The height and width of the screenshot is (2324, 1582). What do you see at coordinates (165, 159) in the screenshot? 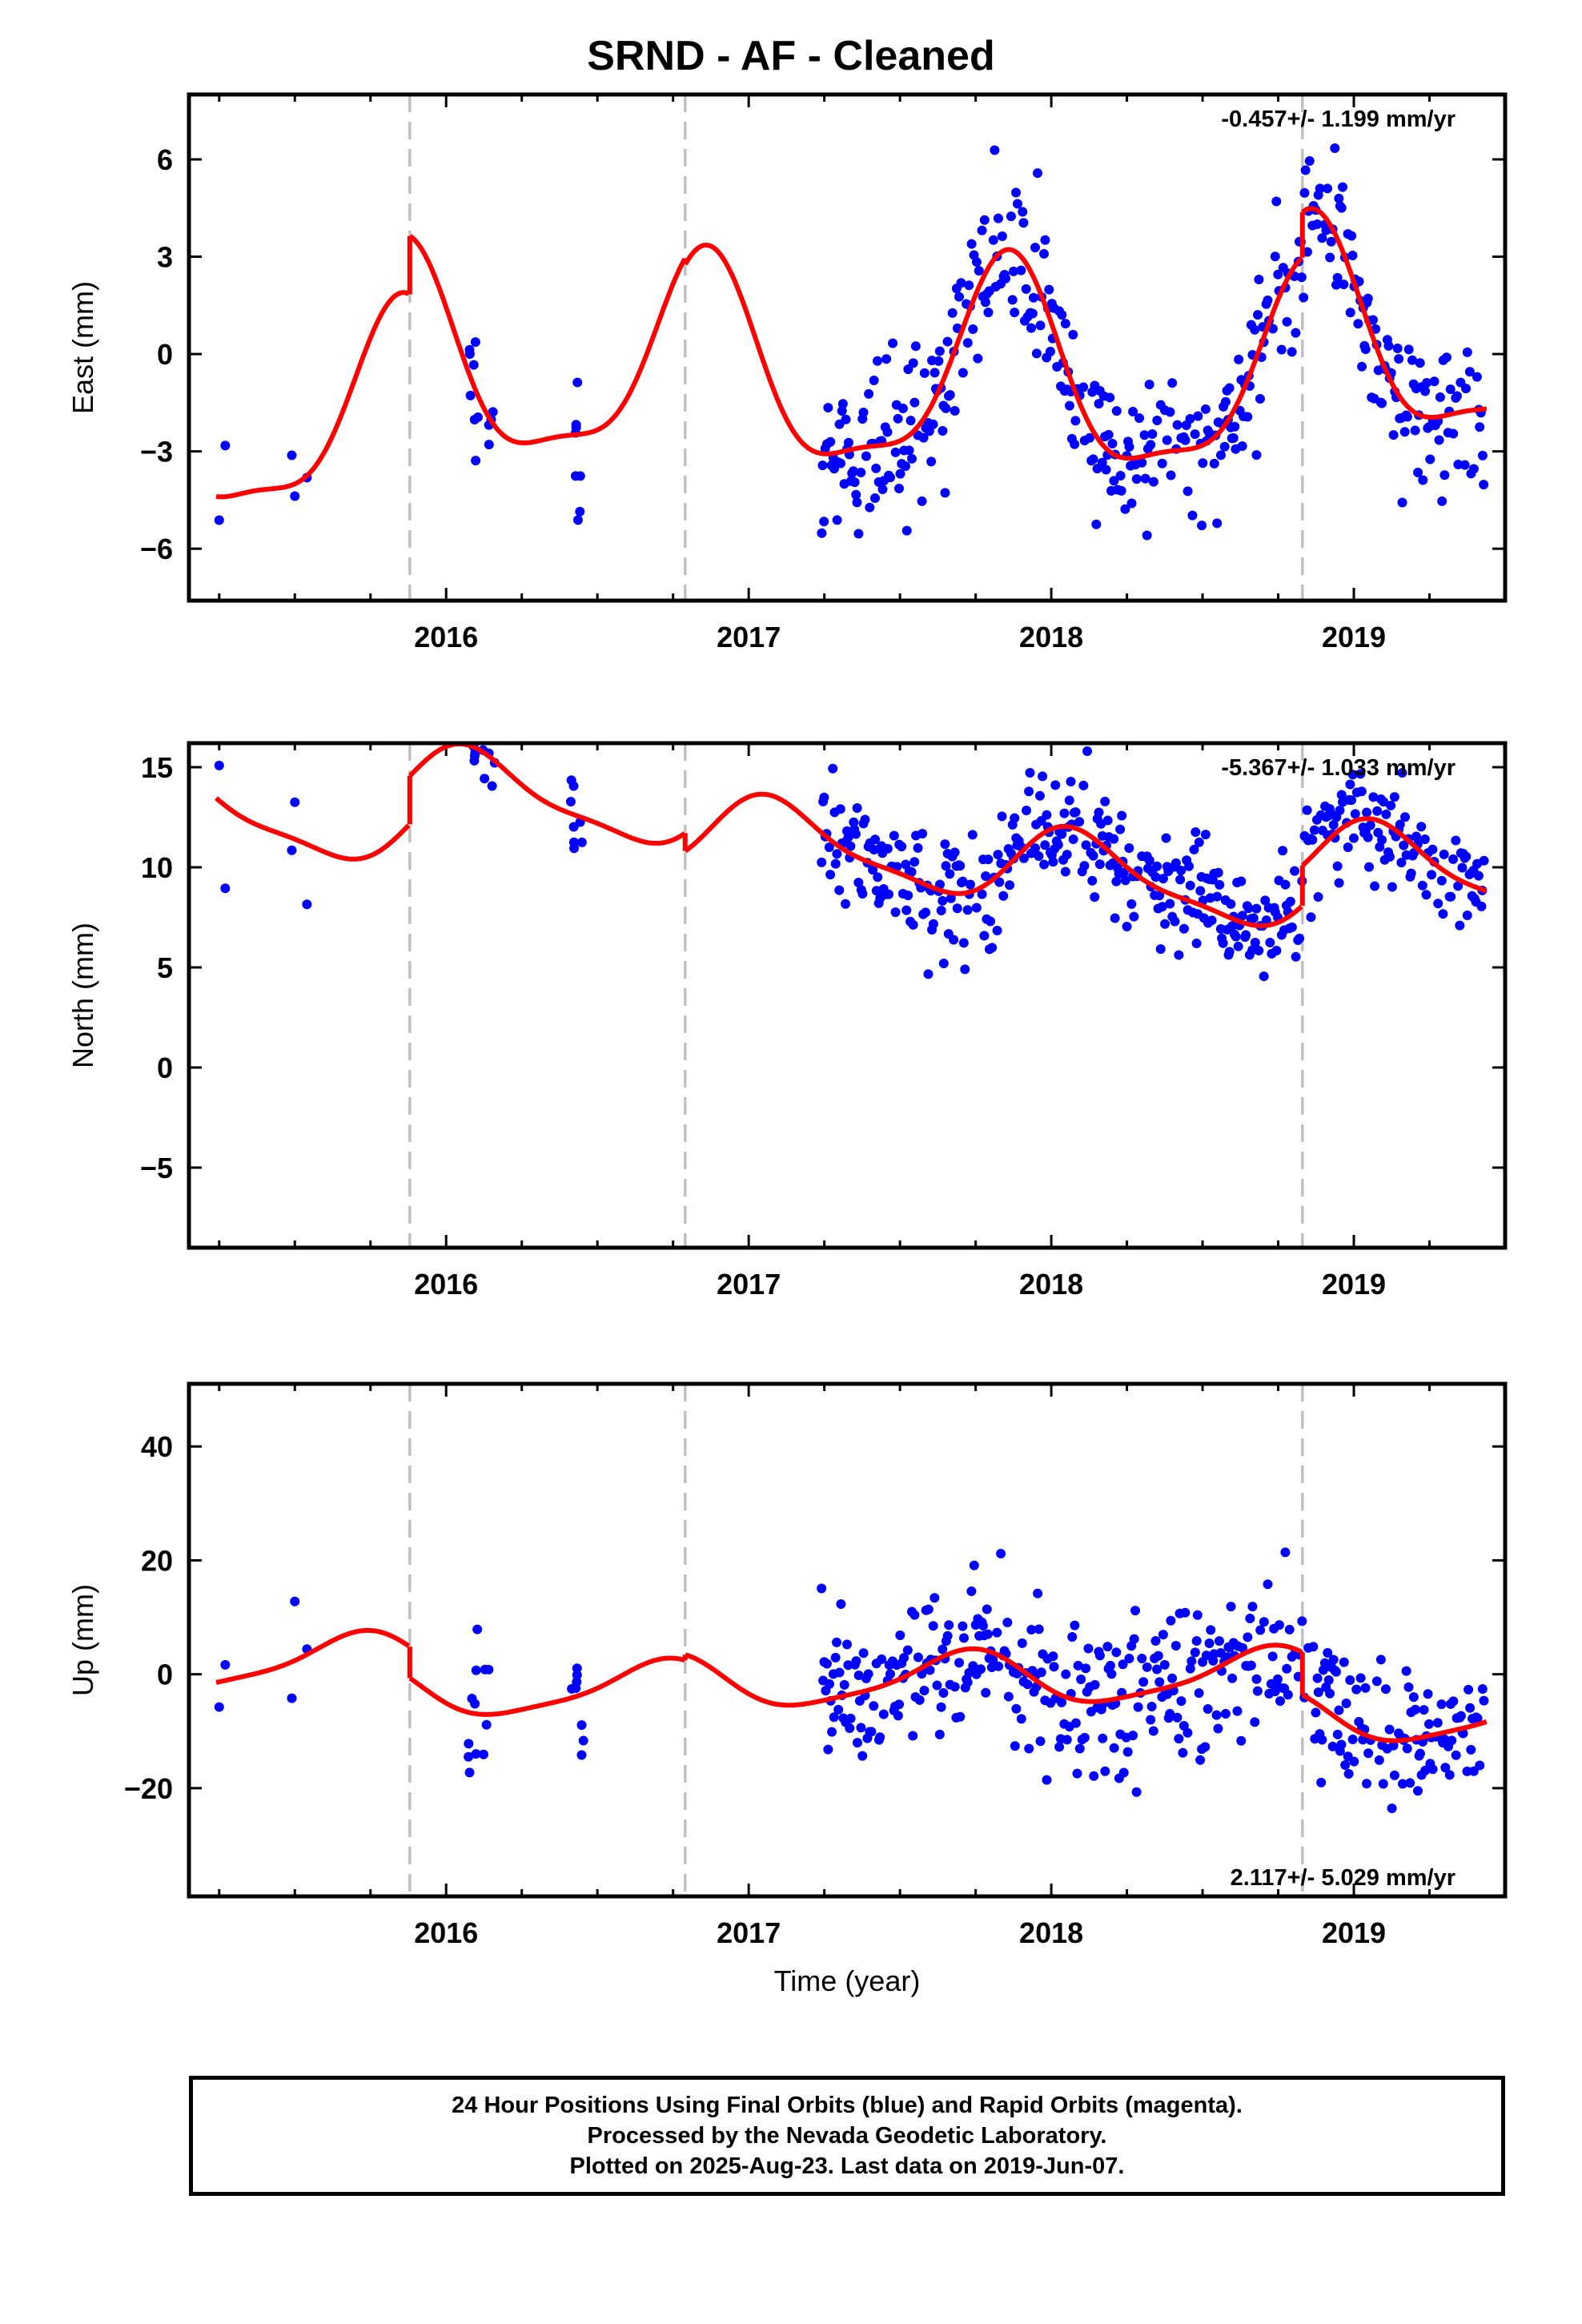
I see `y-tick-label: 6` at bounding box center [165, 159].